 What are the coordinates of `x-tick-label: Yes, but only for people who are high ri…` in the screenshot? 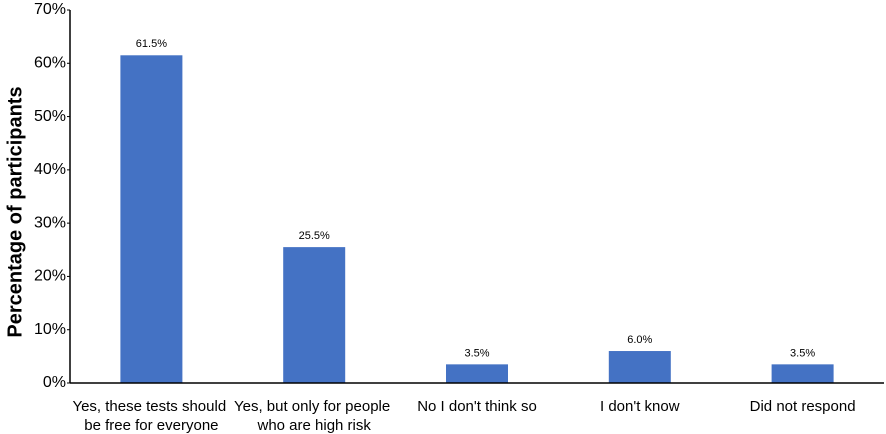 It's located at (314, 416).